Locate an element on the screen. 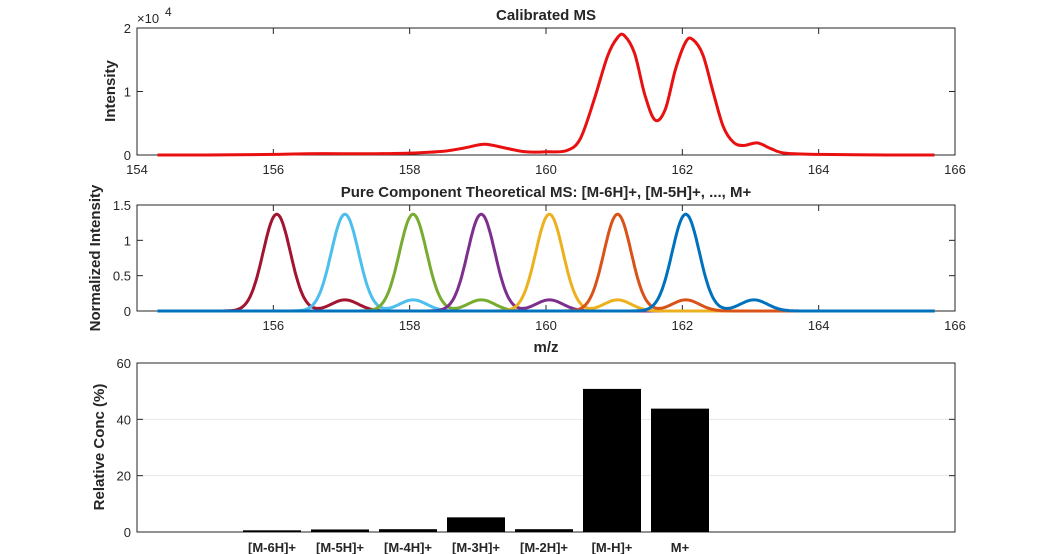  y-tick-label: 20 is located at coordinates (124, 476).